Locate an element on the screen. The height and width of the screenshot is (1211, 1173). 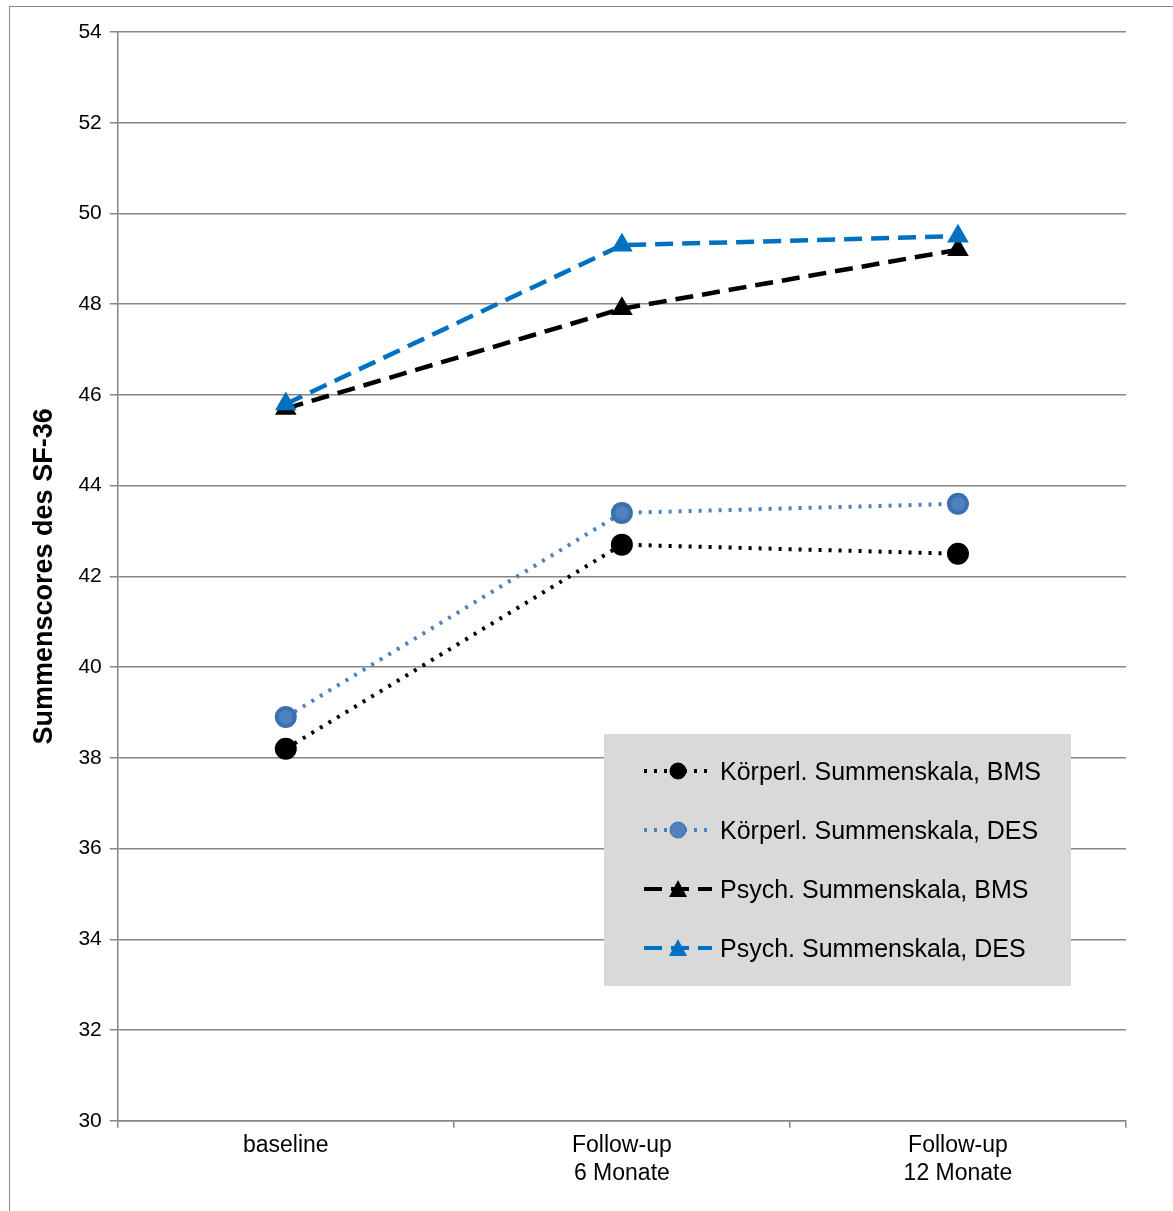
y-tick-label: 30 is located at coordinates (90, 1119).